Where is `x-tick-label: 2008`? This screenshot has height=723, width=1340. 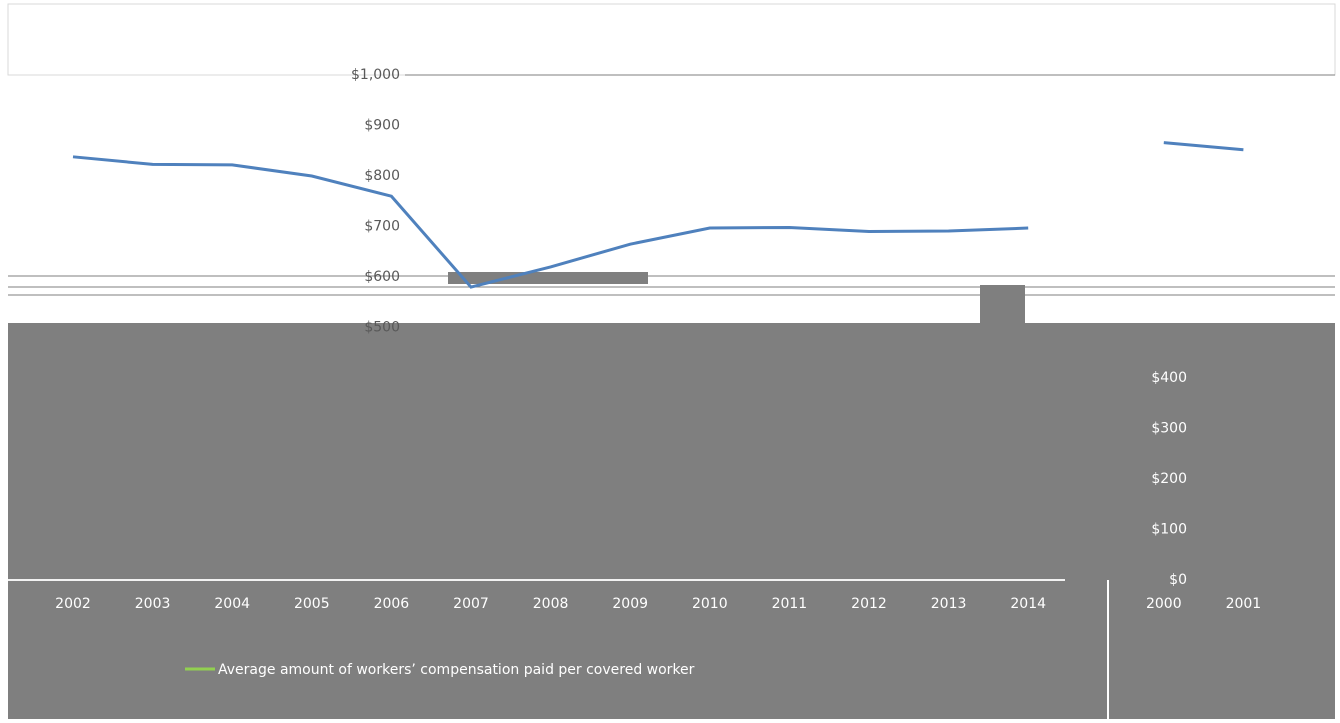
x-tick-label: 2008 is located at coordinates (551, 604).